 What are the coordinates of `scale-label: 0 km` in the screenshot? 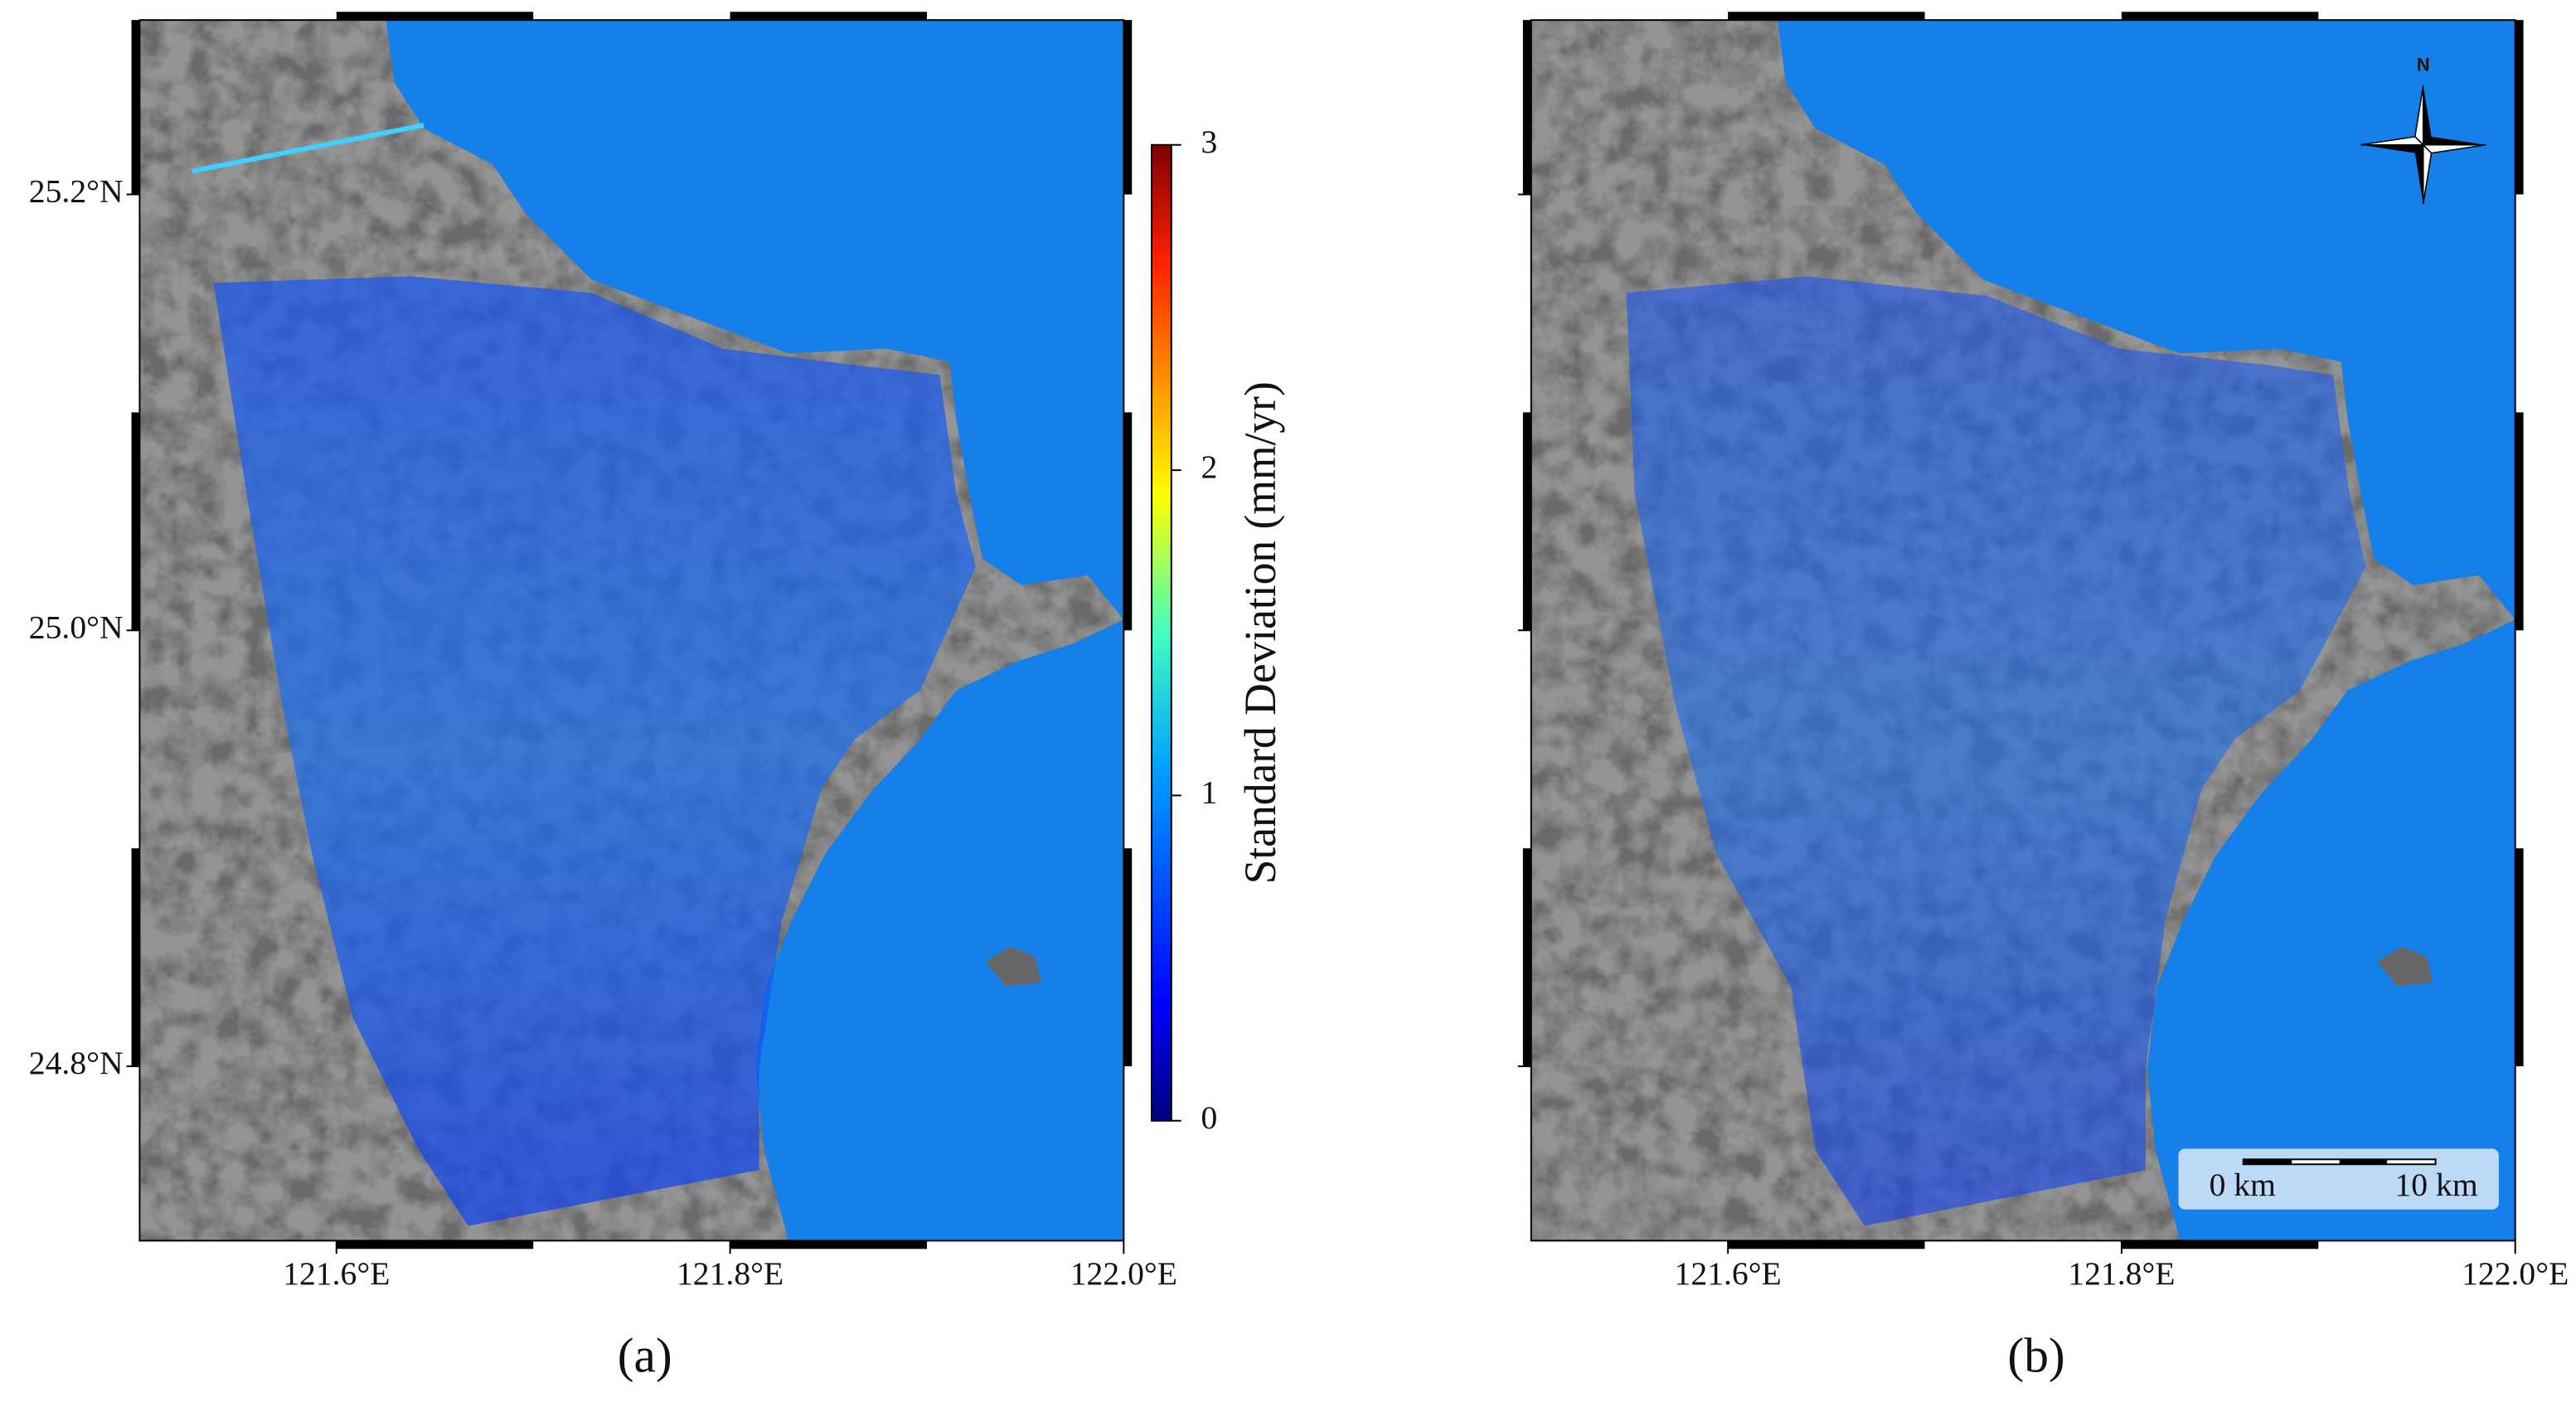 It's located at (2243, 1185).